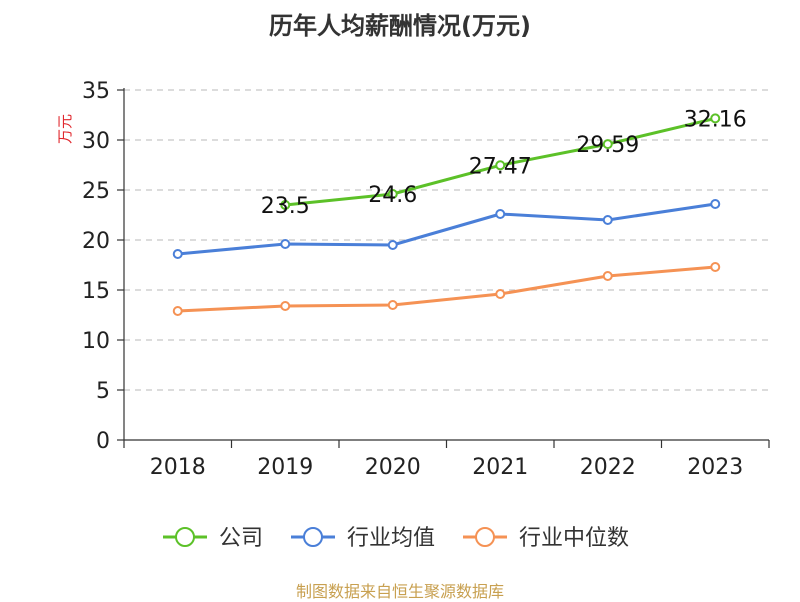 The image size is (800, 602). Describe the element at coordinates (241, 538) in the screenshot. I see `legend-label: 公司` at that location.